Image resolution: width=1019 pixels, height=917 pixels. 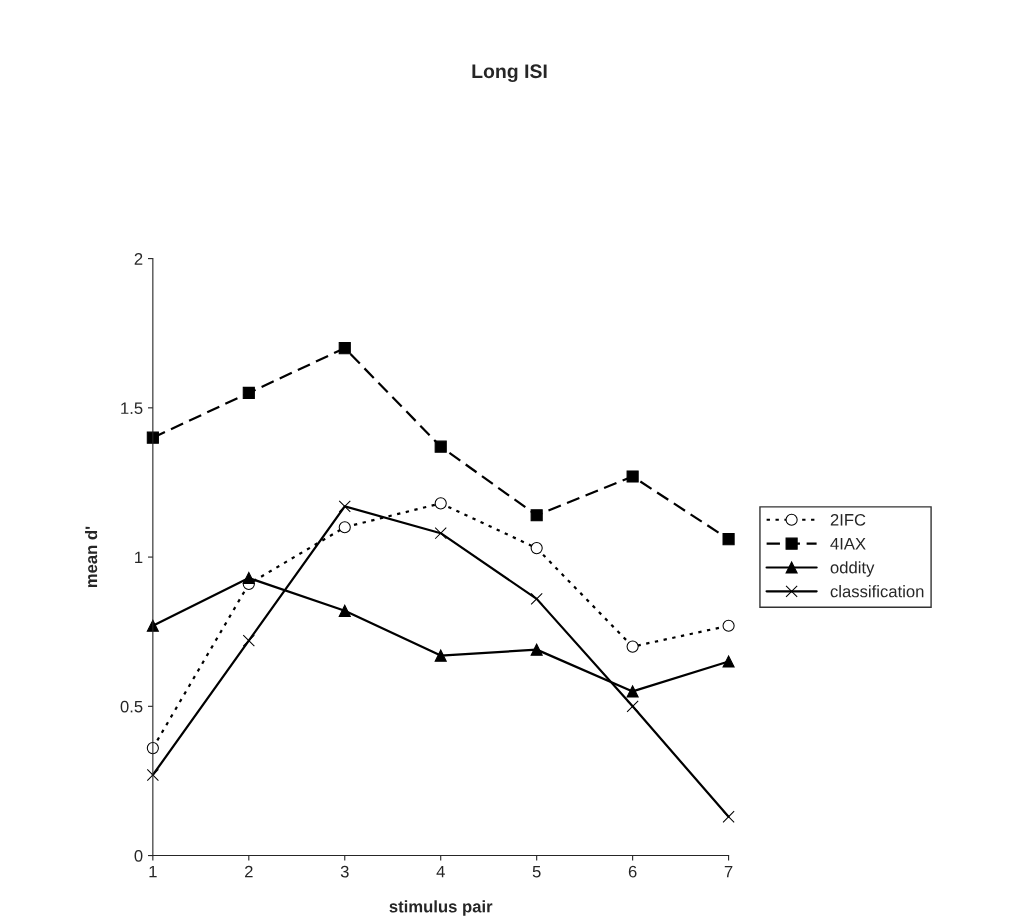 I want to click on y-tick-label: 1.5, so click(x=132, y=408).